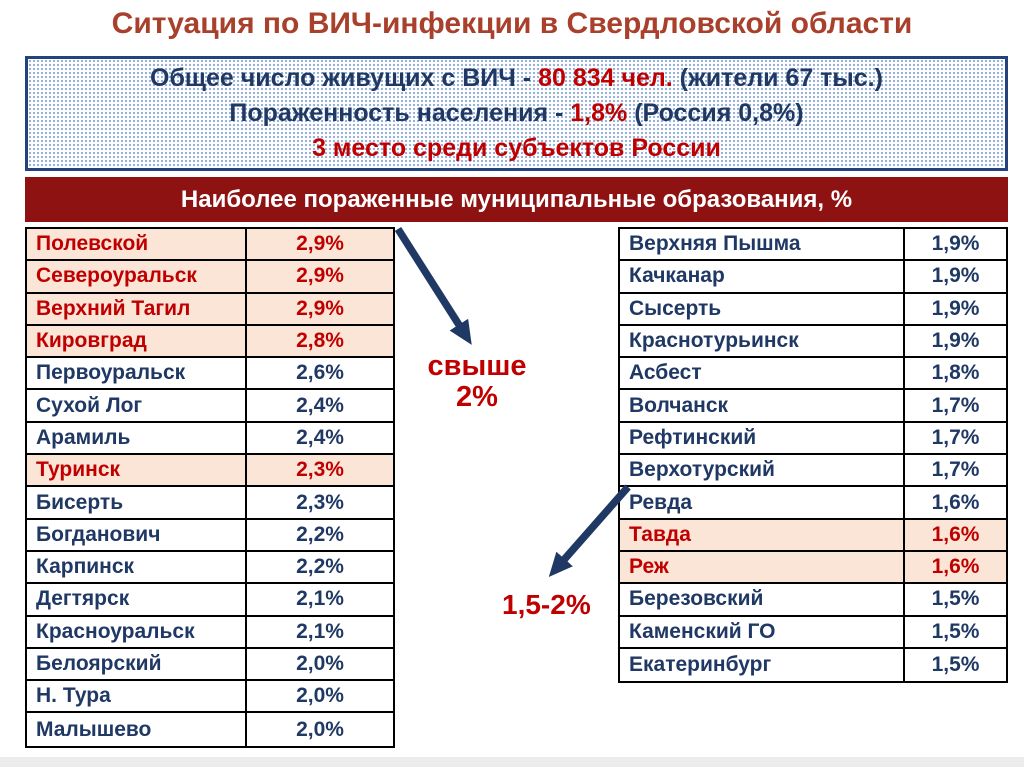  Describe the element at coordinates (137, 308) in the screenshot. I see `municipality-name-cell: Верхний Тагил` at that location.